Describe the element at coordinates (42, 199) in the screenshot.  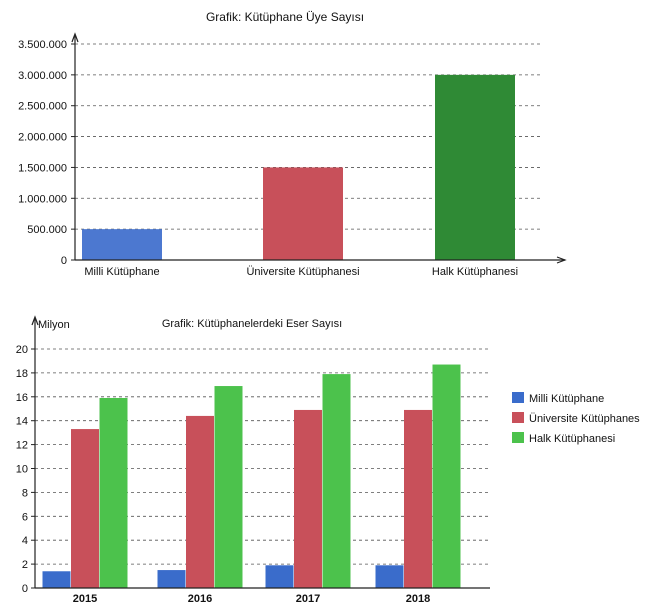
I see `chart1-y-tick-label: 1.000.000` at that location.